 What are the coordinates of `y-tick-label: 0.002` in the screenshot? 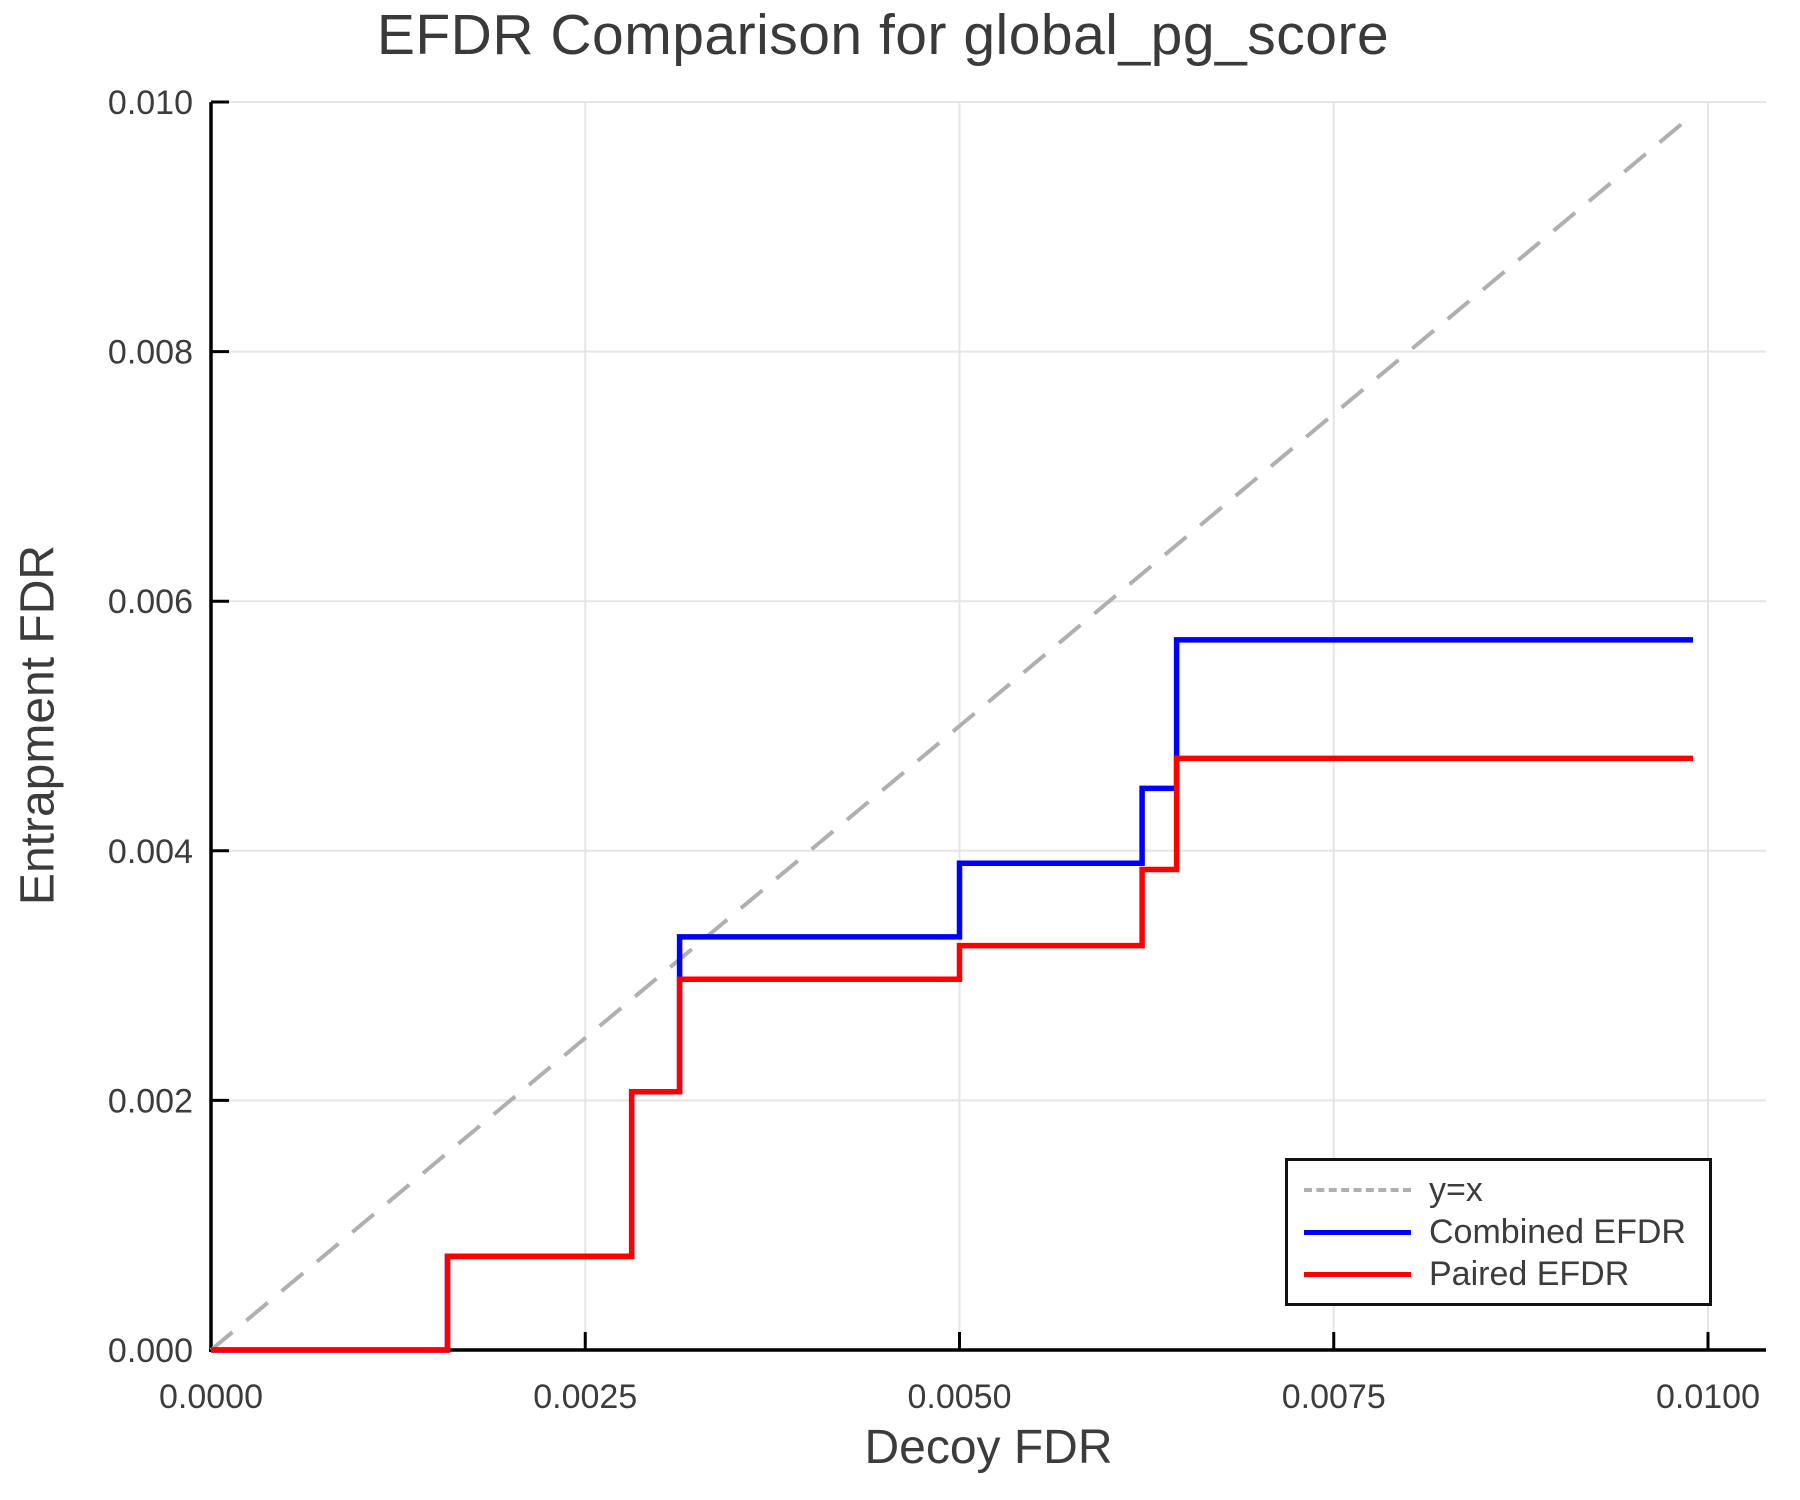 It's located at (150, 1101).